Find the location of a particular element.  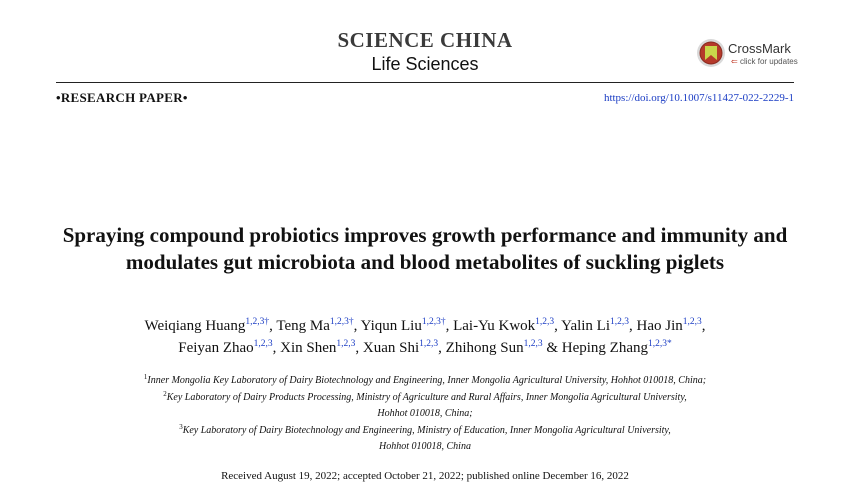

author-name: Feiyan Zhao is located at coordinates (216, 348).